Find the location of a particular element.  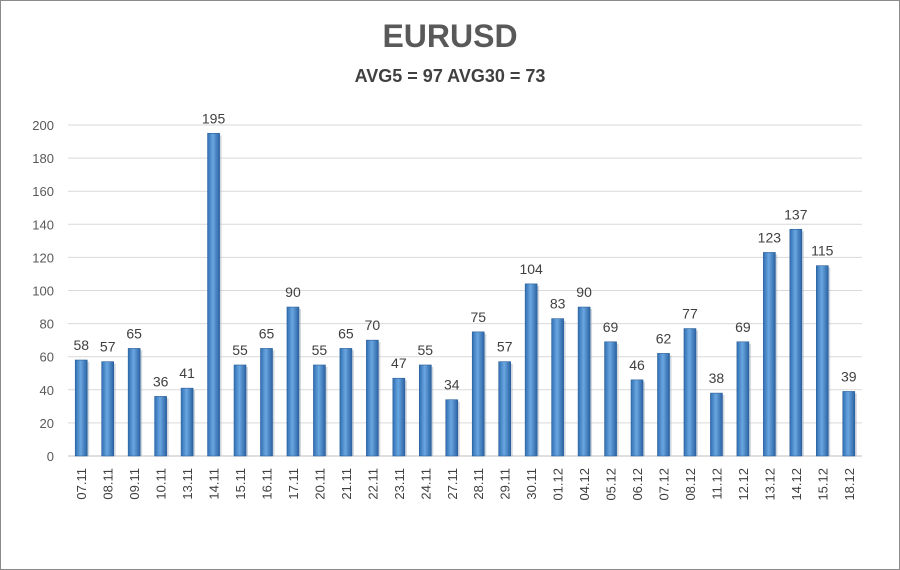

data-label: 123 is located at coordinates (770, 237).